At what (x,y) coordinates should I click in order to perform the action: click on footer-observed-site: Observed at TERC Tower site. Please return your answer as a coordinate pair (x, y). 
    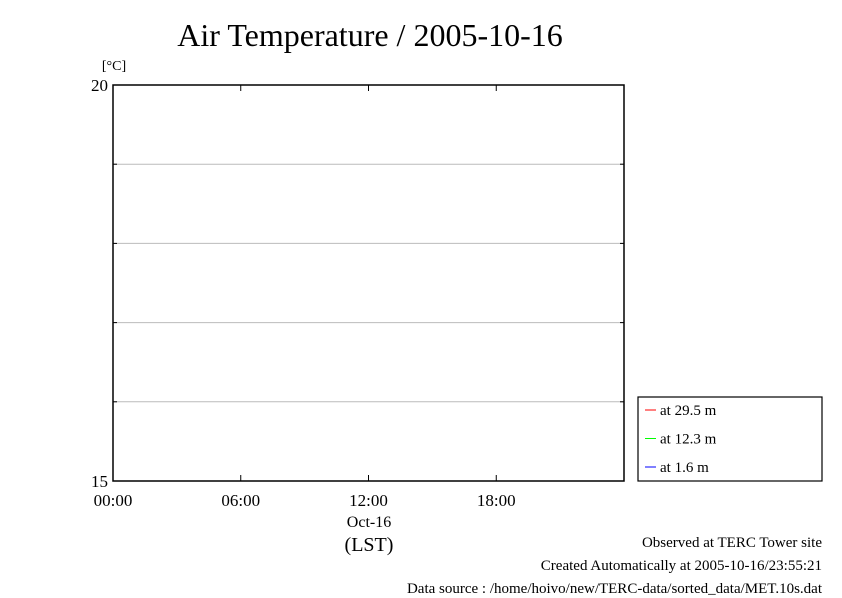
    Looking at the image, I should click on (731, 543).